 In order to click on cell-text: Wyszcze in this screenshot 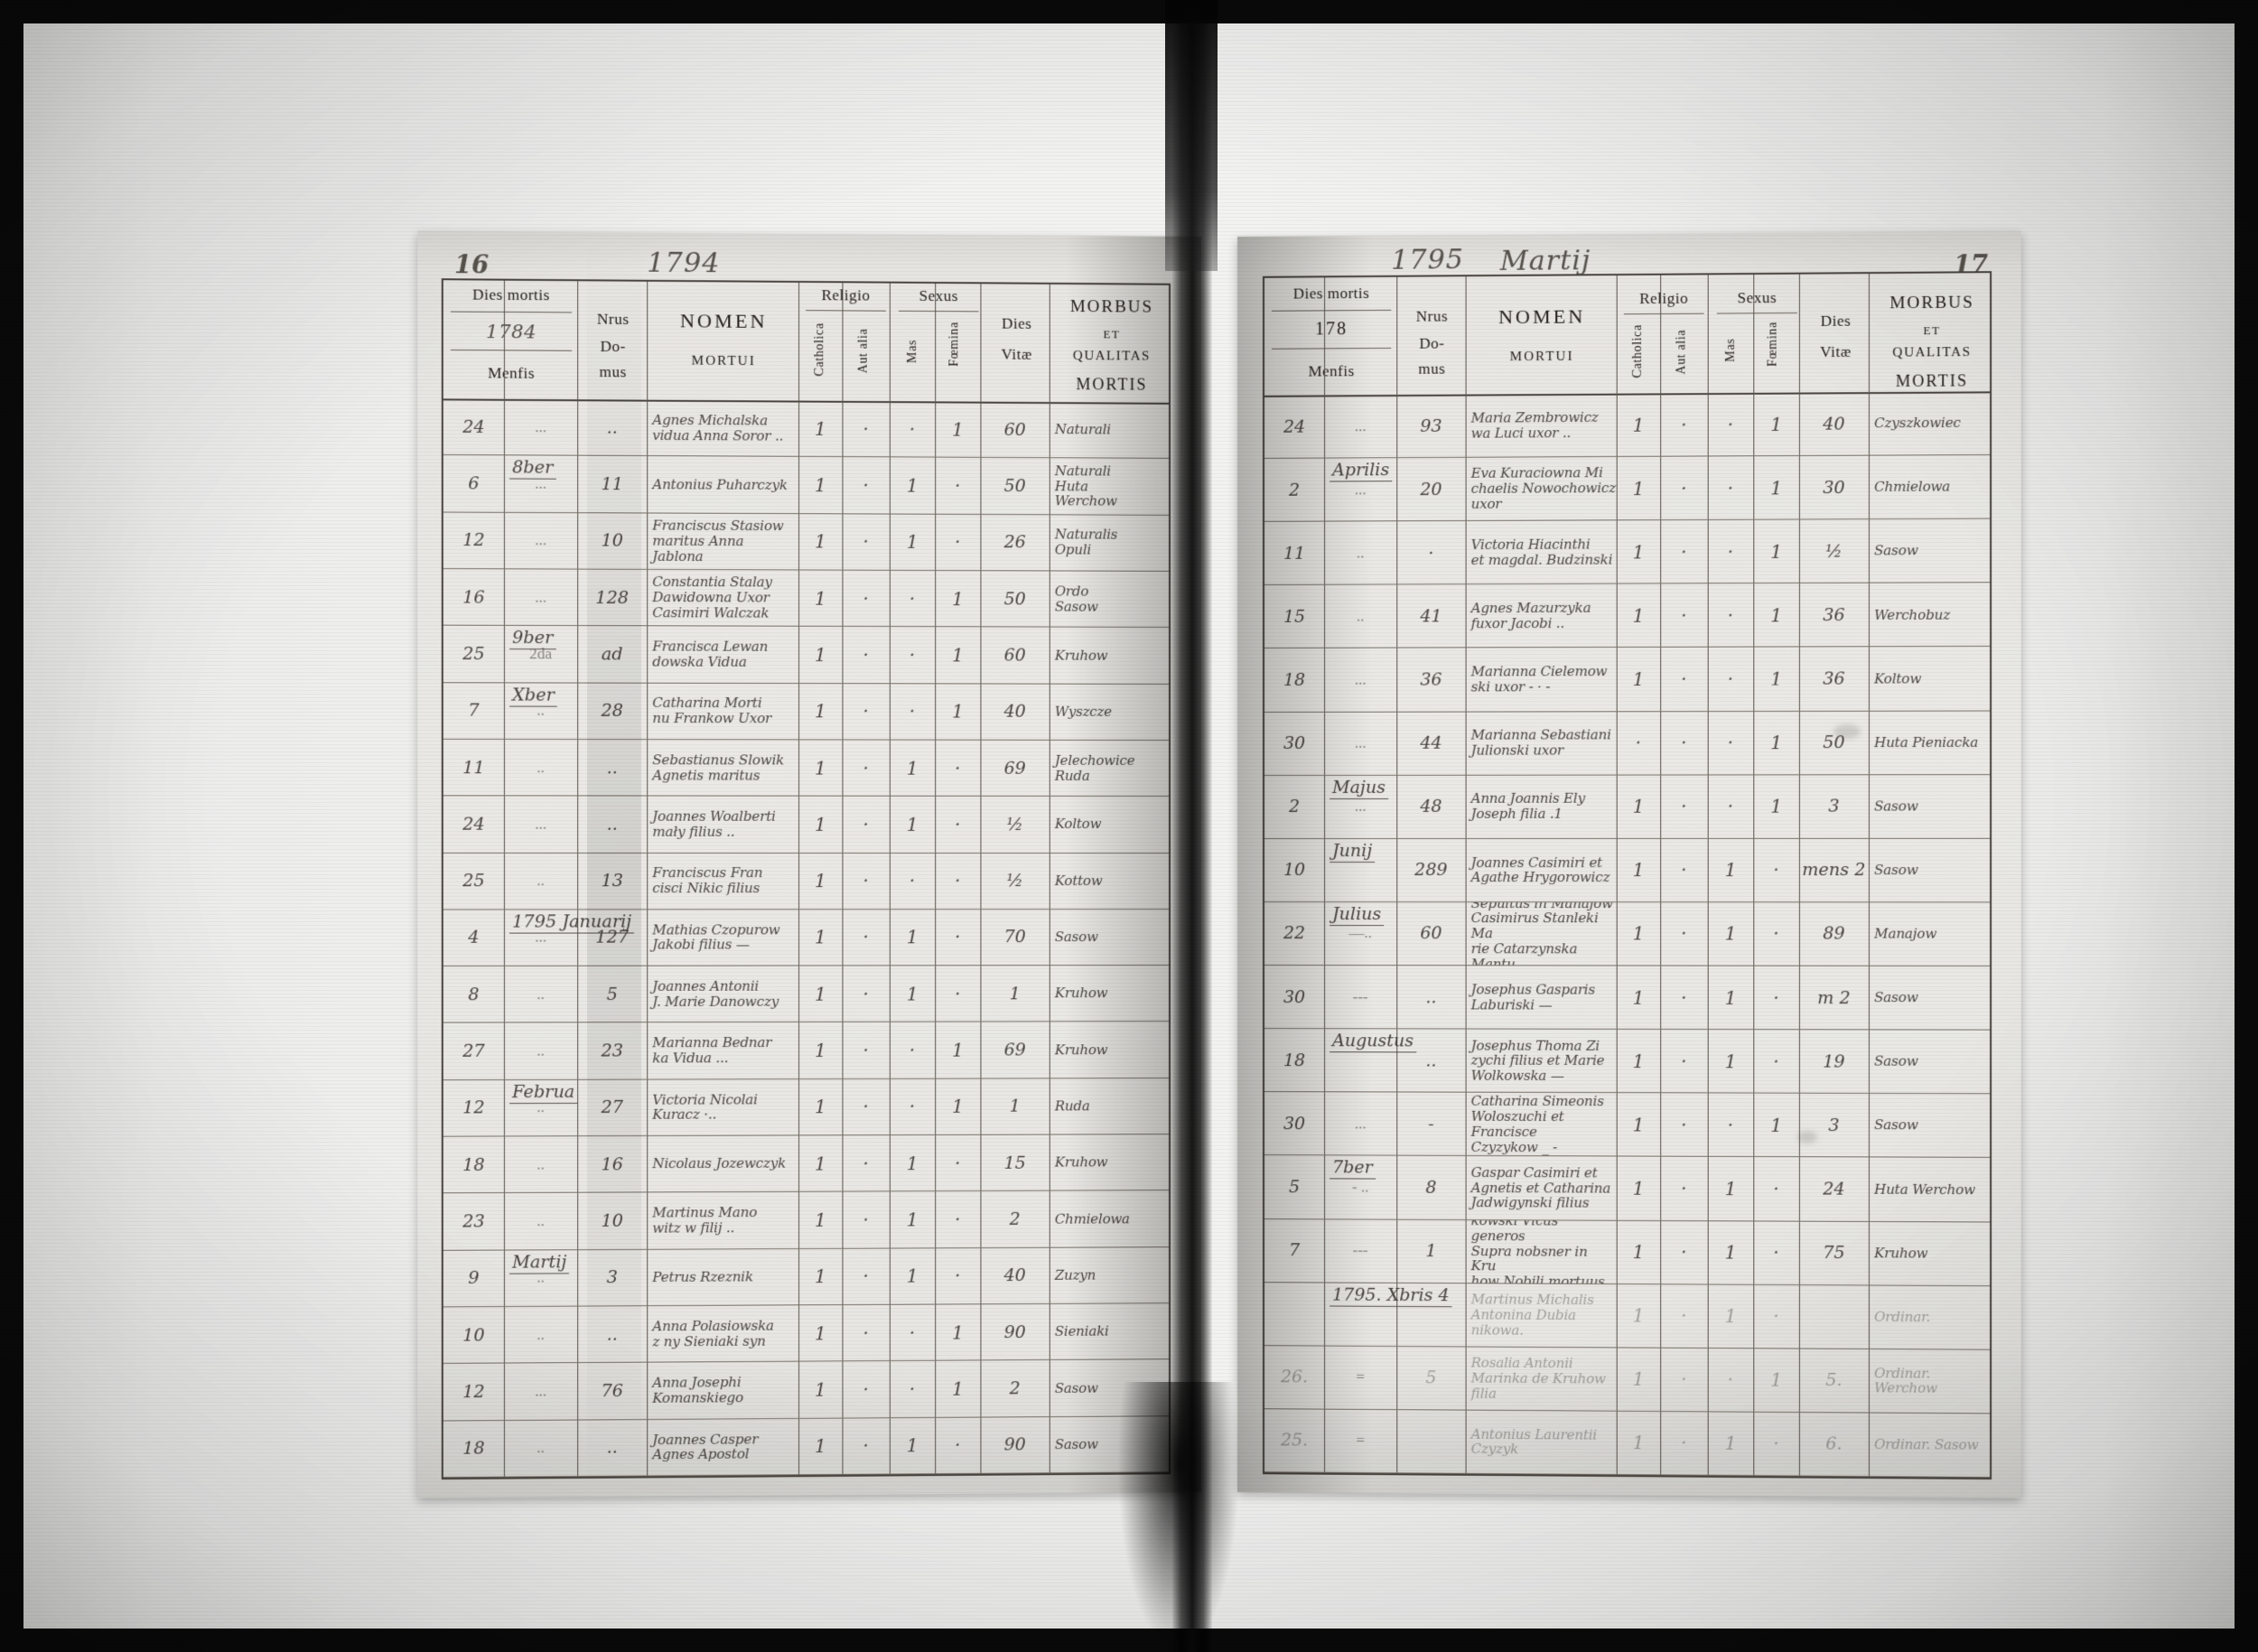, I will do `click(1083, 711)`.